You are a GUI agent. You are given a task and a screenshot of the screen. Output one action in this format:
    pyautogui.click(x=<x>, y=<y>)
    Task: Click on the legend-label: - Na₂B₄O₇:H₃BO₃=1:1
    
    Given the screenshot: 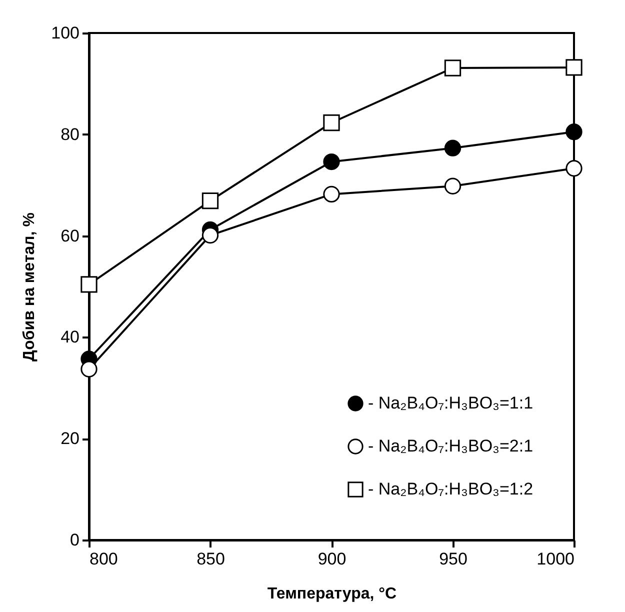 What is the action you would take?
    pyautogui.click(x=451, y=403)
    